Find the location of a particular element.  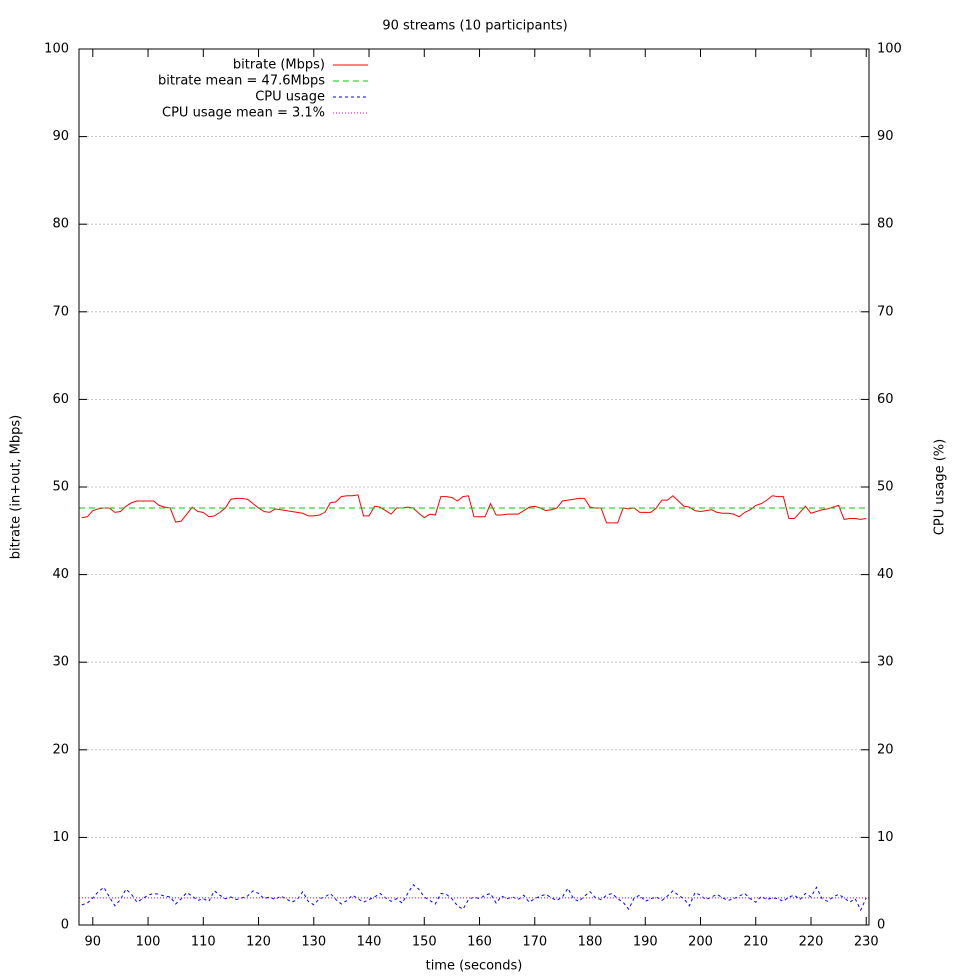

y-tick-label: 100 is located at coordinates (56, 49).